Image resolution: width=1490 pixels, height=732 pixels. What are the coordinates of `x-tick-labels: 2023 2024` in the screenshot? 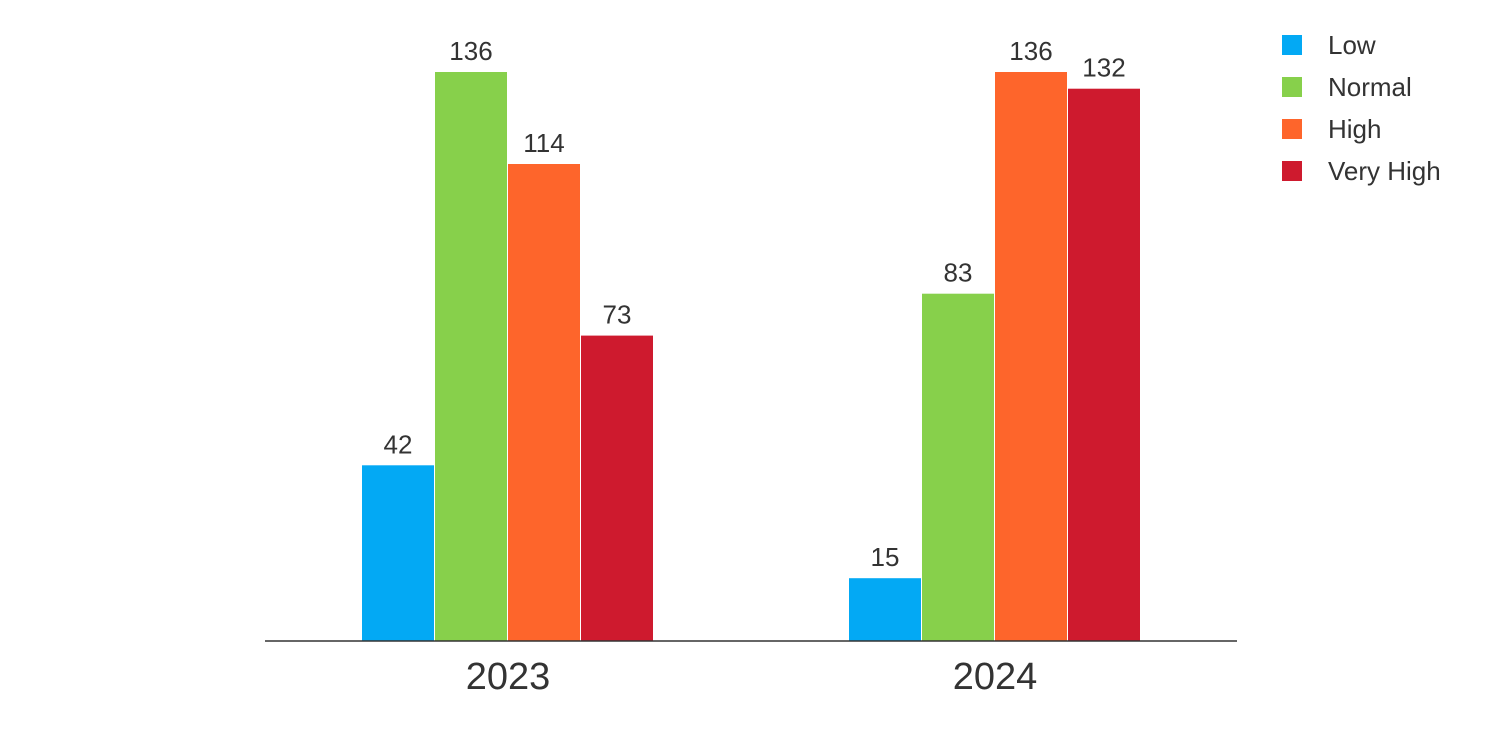 It's located at (752, 677).